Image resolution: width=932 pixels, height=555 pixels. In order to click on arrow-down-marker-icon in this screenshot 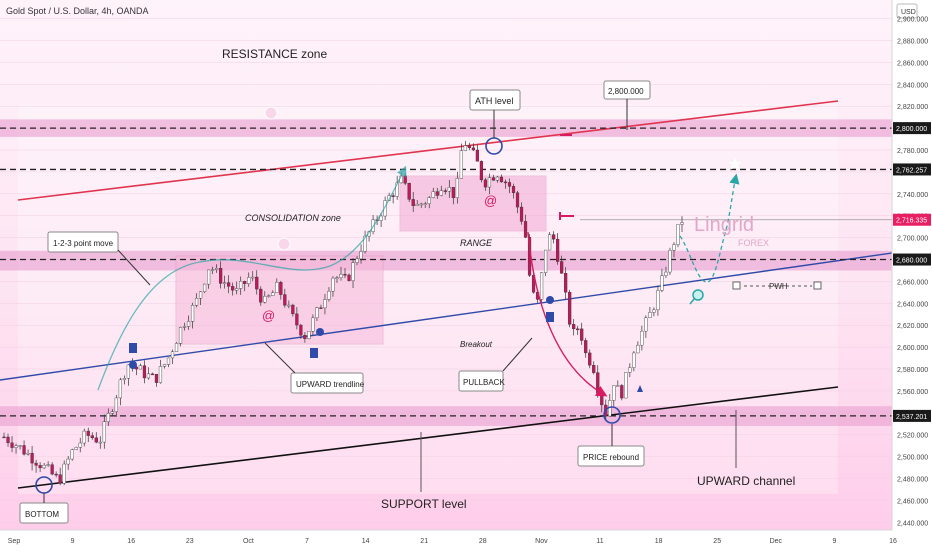, I will do `click(133, 348)`.